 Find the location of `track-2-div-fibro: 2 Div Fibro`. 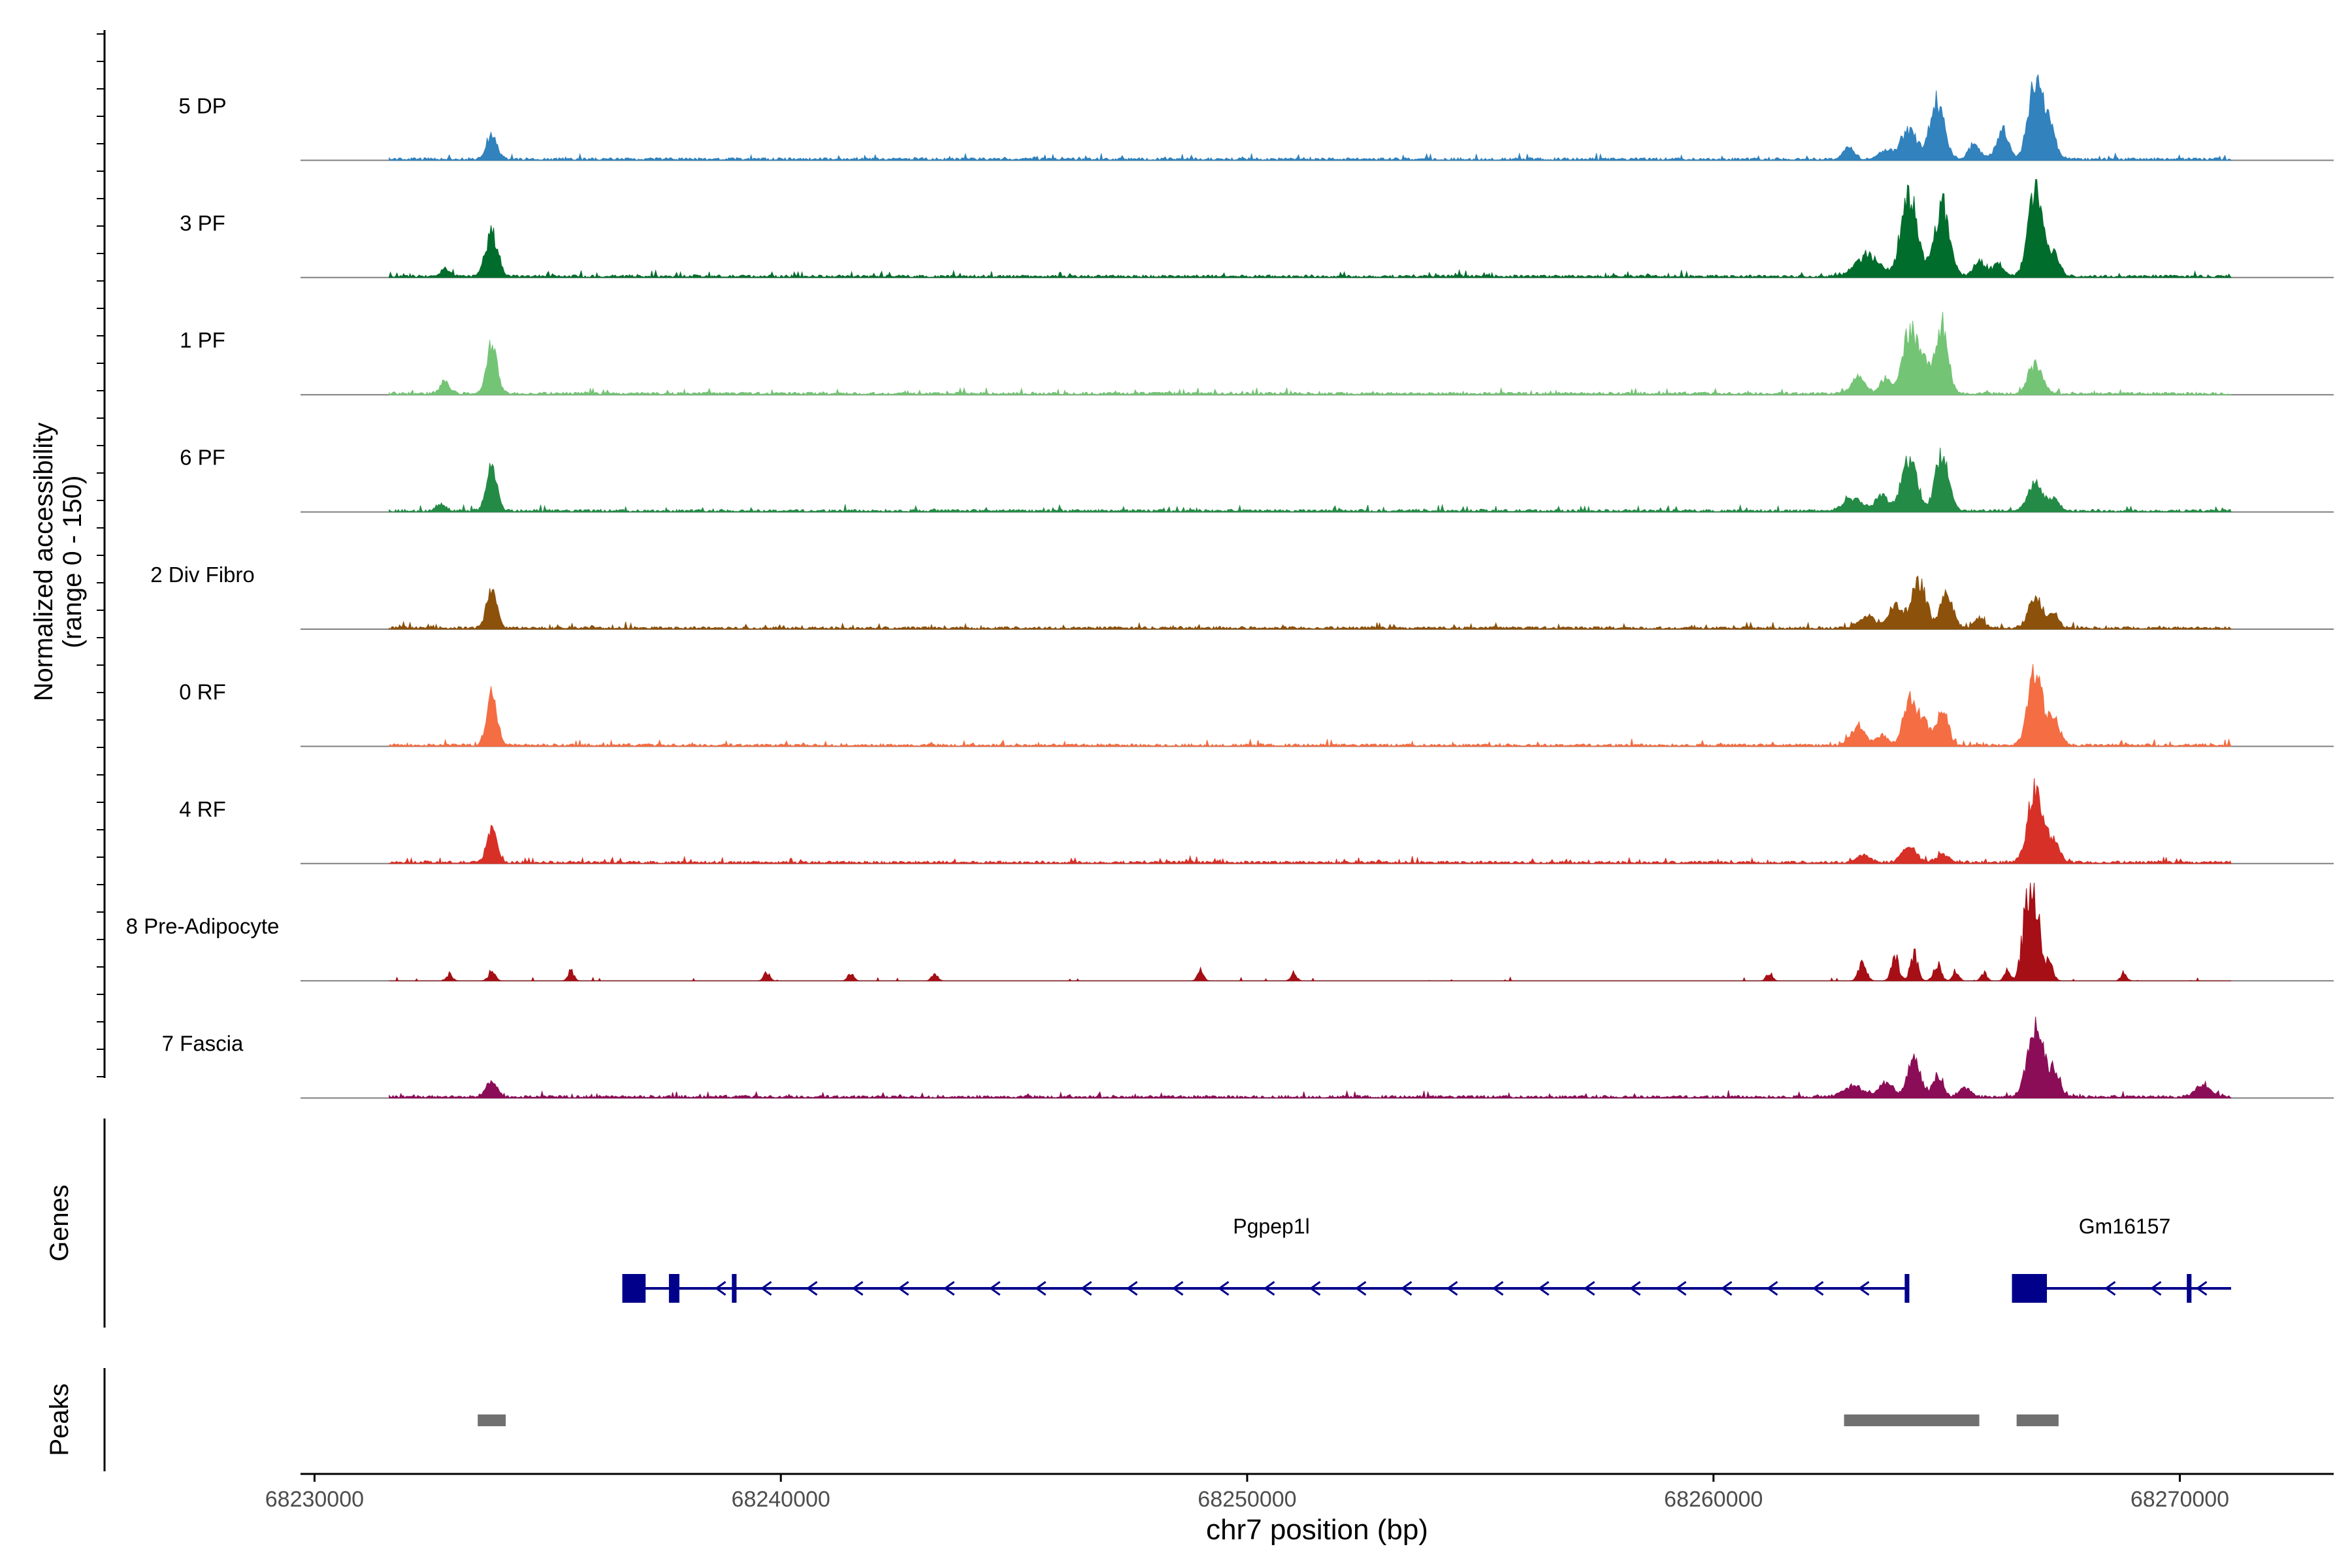

track-2-div-fibro: 2 Div Fibro is located at coordinates (1242, 596).